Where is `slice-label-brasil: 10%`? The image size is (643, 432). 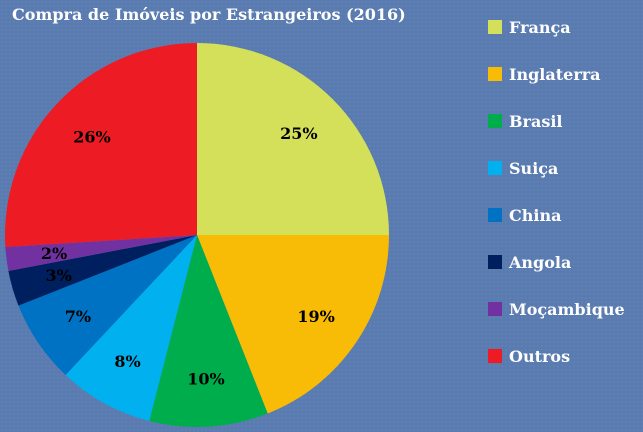
slice-label-brasil: 10% is located at coordinates (205, 379).